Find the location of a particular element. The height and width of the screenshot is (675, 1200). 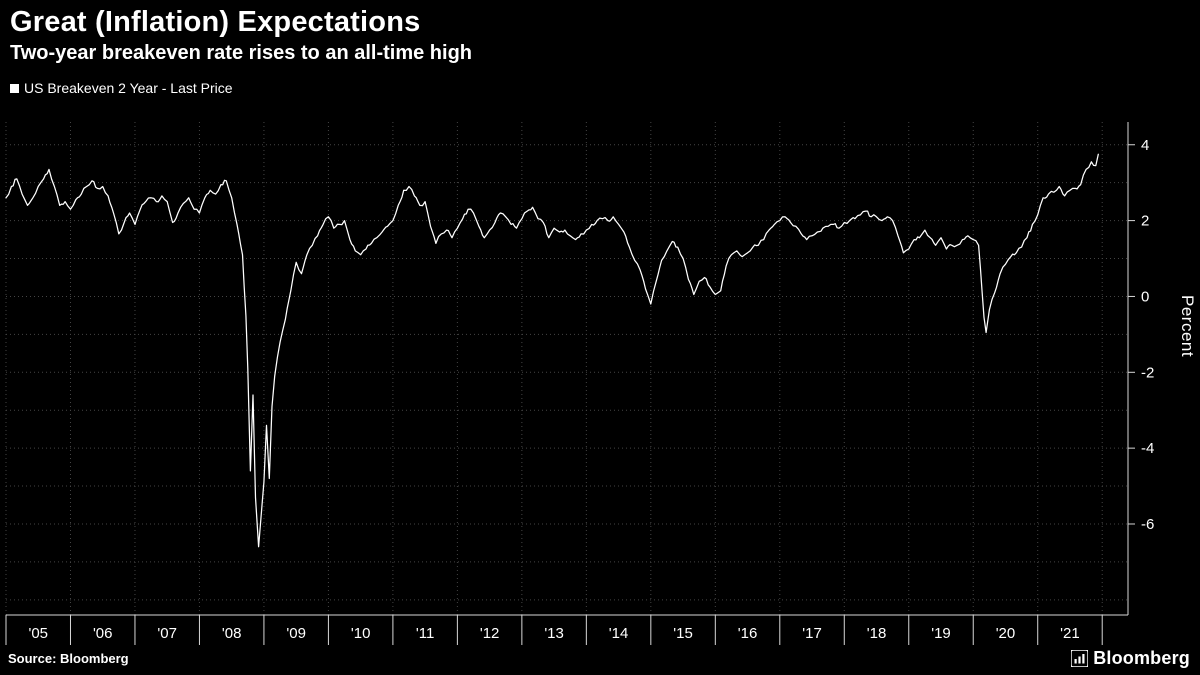

bloomberg-logo: Bloomberg is located at coordinates (1130, 658).